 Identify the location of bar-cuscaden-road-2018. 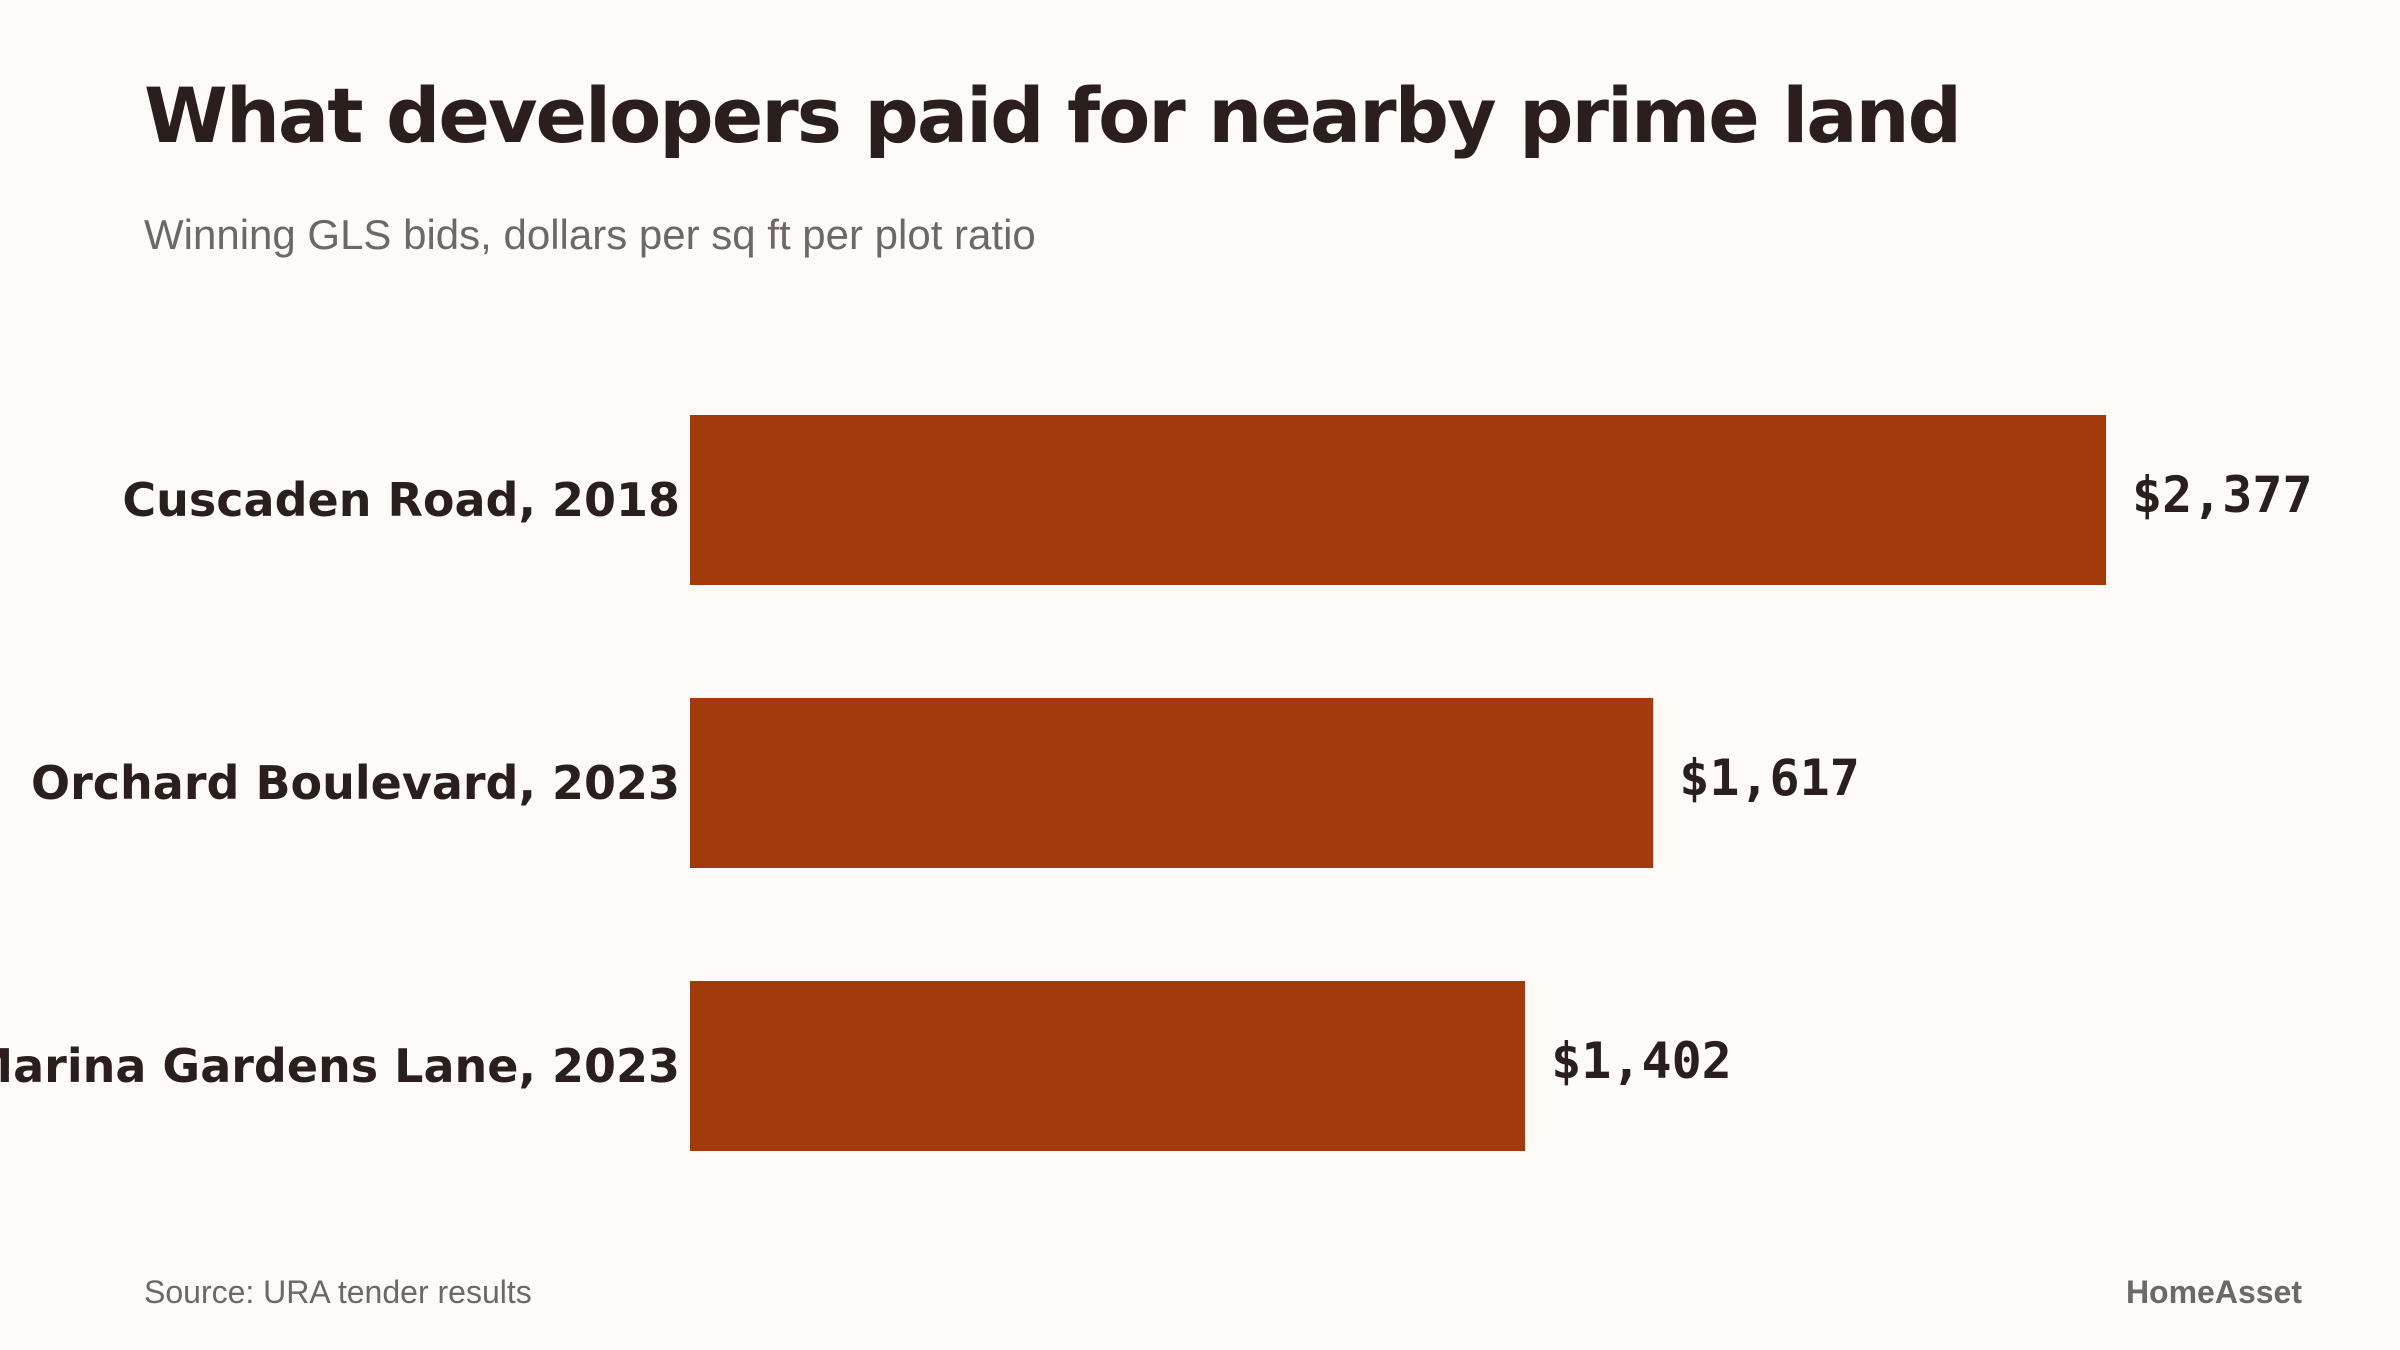
(1398, 500).